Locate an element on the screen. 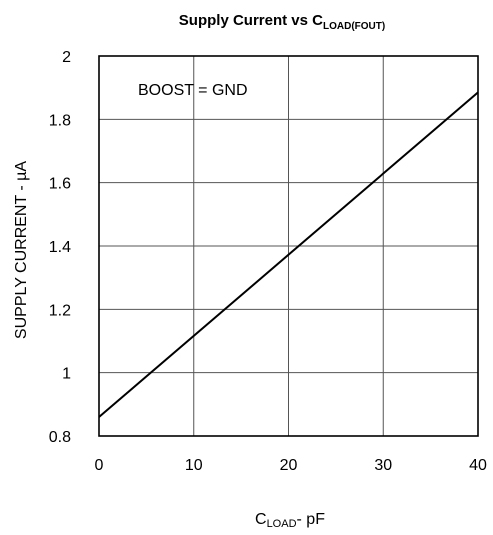  y-tick-label: 2 is located at coordinates (66, 57).